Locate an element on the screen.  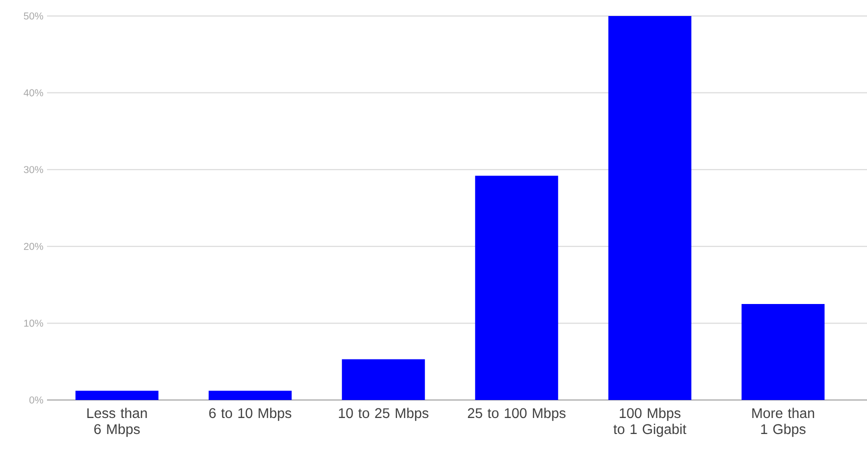
x-tick-label: 25 to 100 Mbps is located at coordinates (517, 414).